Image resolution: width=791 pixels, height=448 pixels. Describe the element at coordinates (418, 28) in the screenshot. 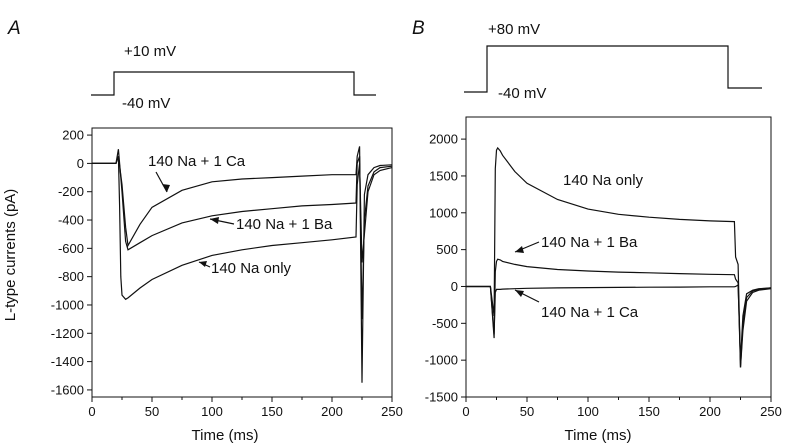

I see `panel-letter-b: B` at that location.